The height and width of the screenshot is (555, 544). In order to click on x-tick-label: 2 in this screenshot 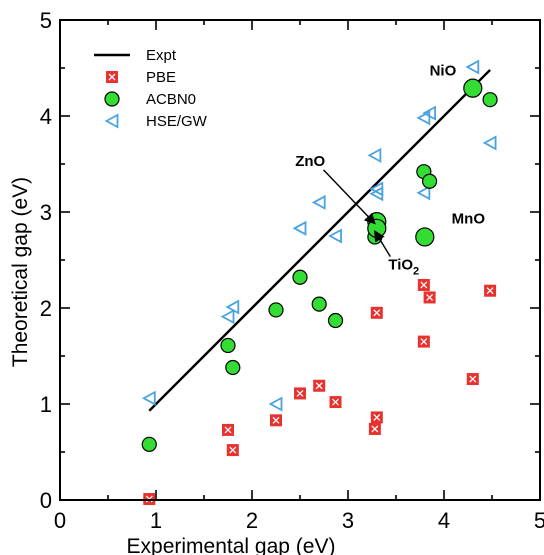, I will do `click(252, 520)`.